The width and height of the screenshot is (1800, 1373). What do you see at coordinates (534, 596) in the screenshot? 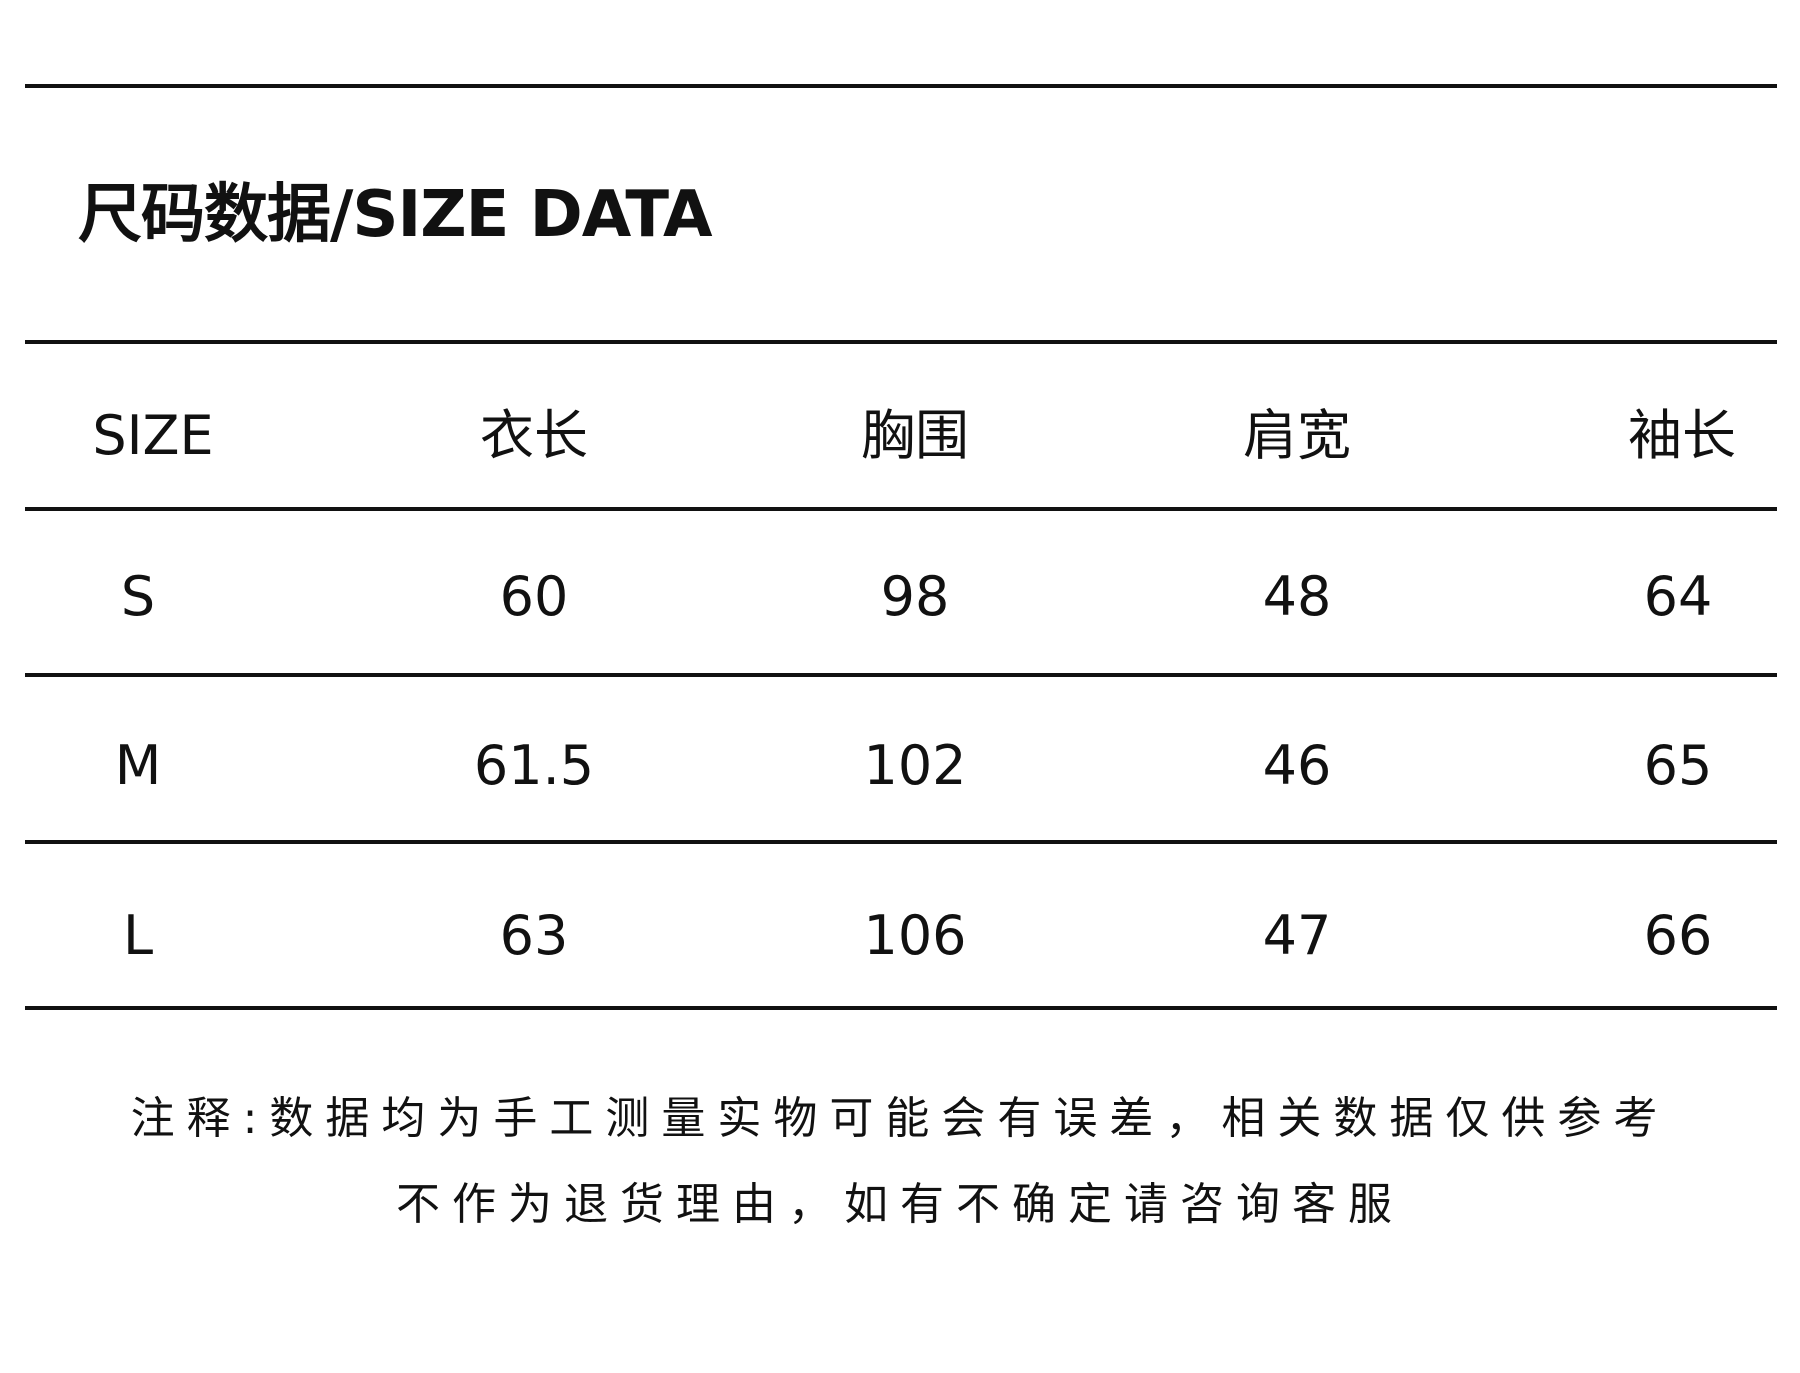
I see `cell-length: 60` at bounding box center [534, 596].